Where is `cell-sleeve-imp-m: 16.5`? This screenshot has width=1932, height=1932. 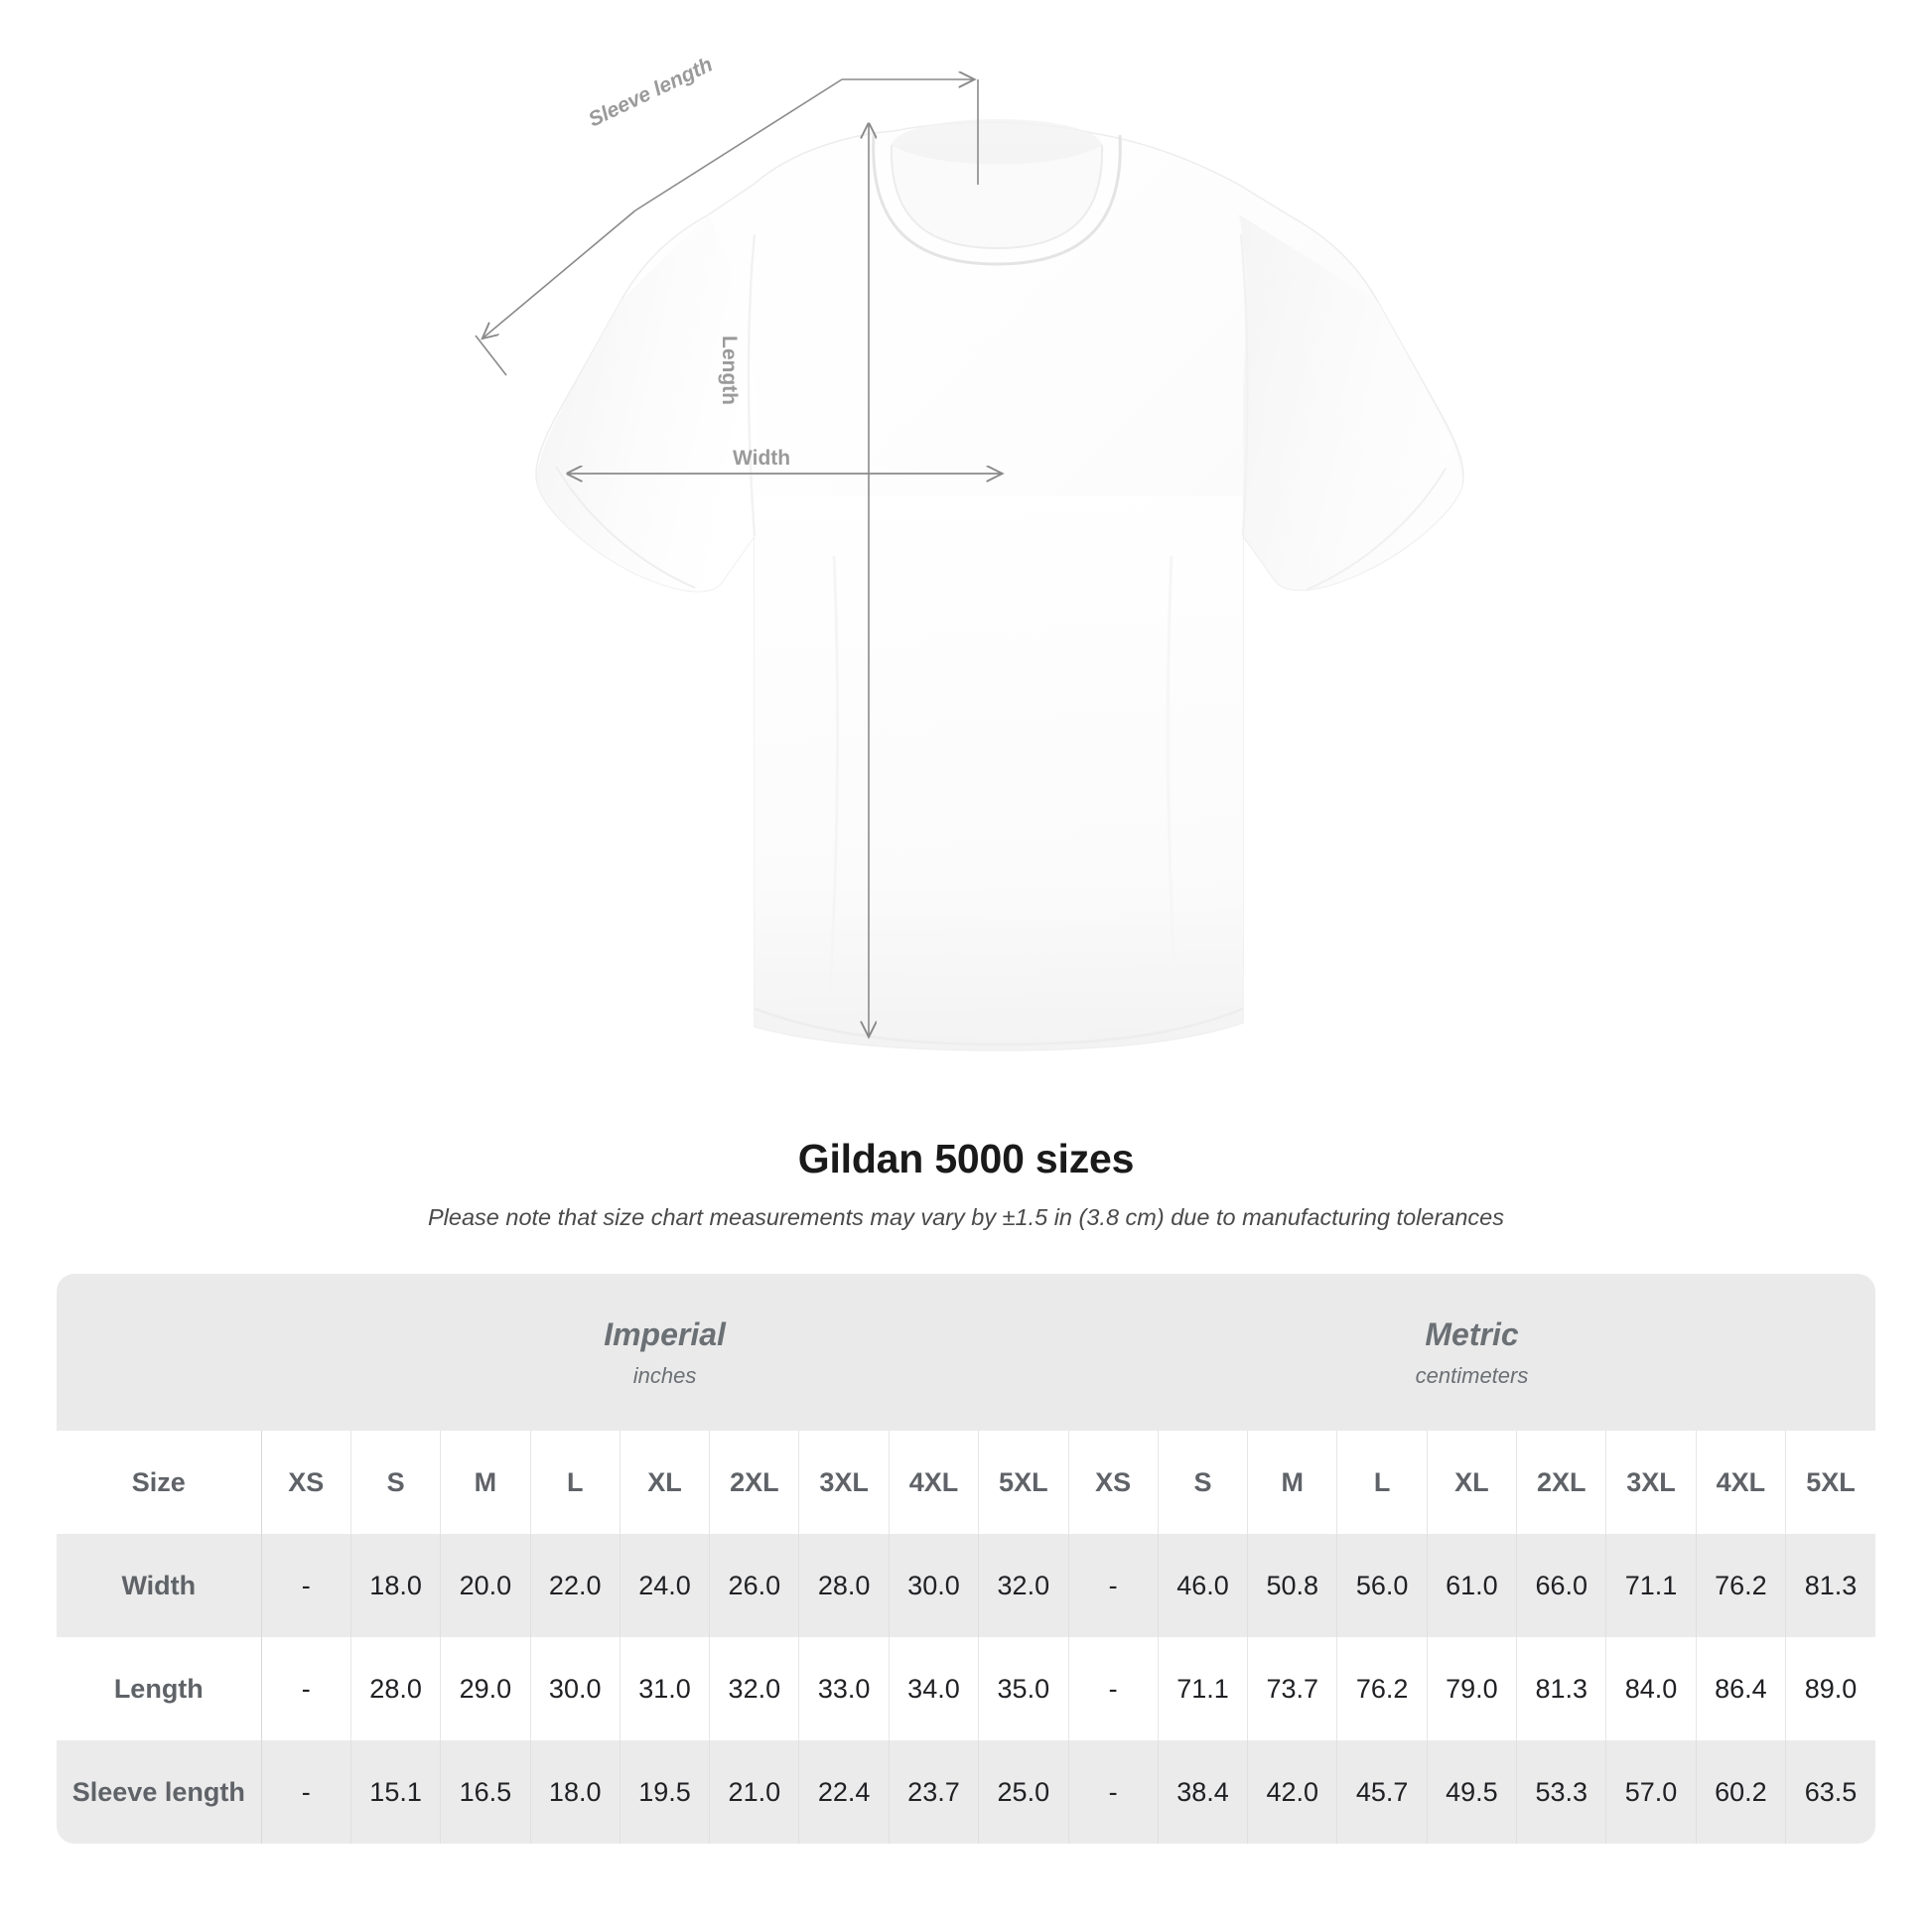
cell-sleeve-imp-m: 16.5 is located at coordinates (486, 1792).